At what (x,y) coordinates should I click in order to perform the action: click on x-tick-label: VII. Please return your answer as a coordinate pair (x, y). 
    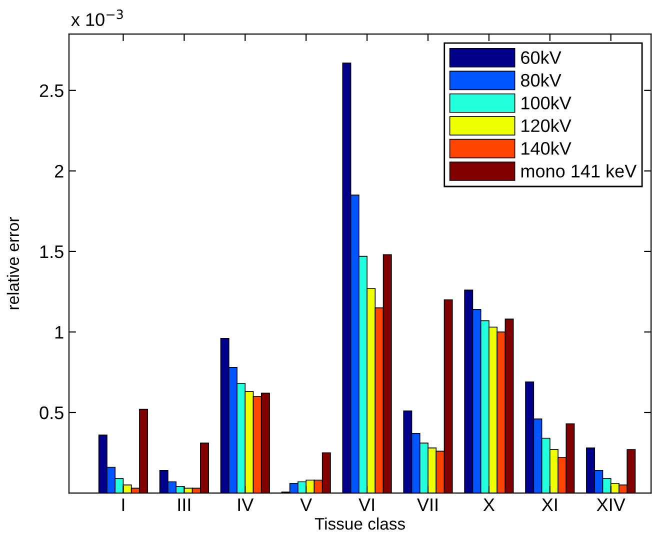
    Looking at the image, I should click on (427, 504).